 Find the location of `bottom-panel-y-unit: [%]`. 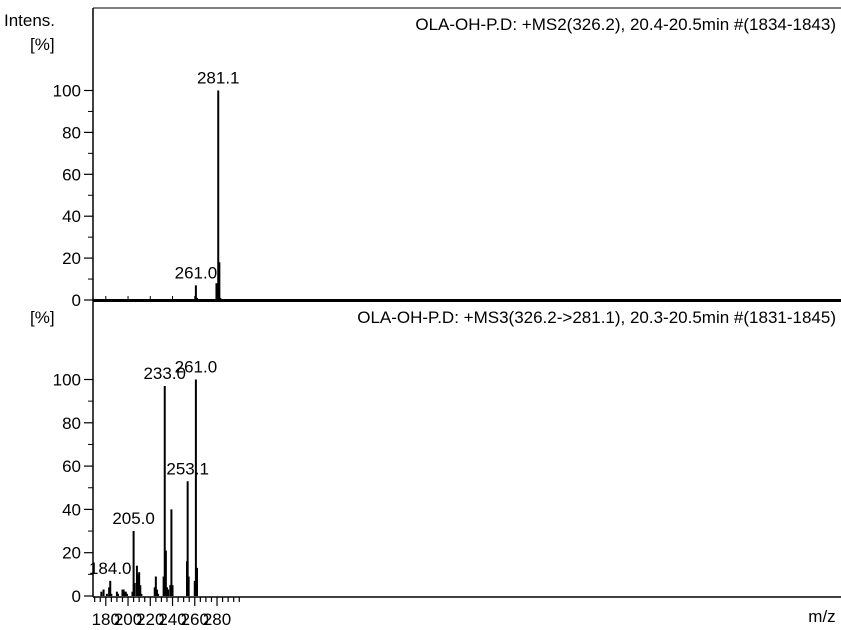

bottom-panel-y-unit: [%] is located at coordinates (42, 317).